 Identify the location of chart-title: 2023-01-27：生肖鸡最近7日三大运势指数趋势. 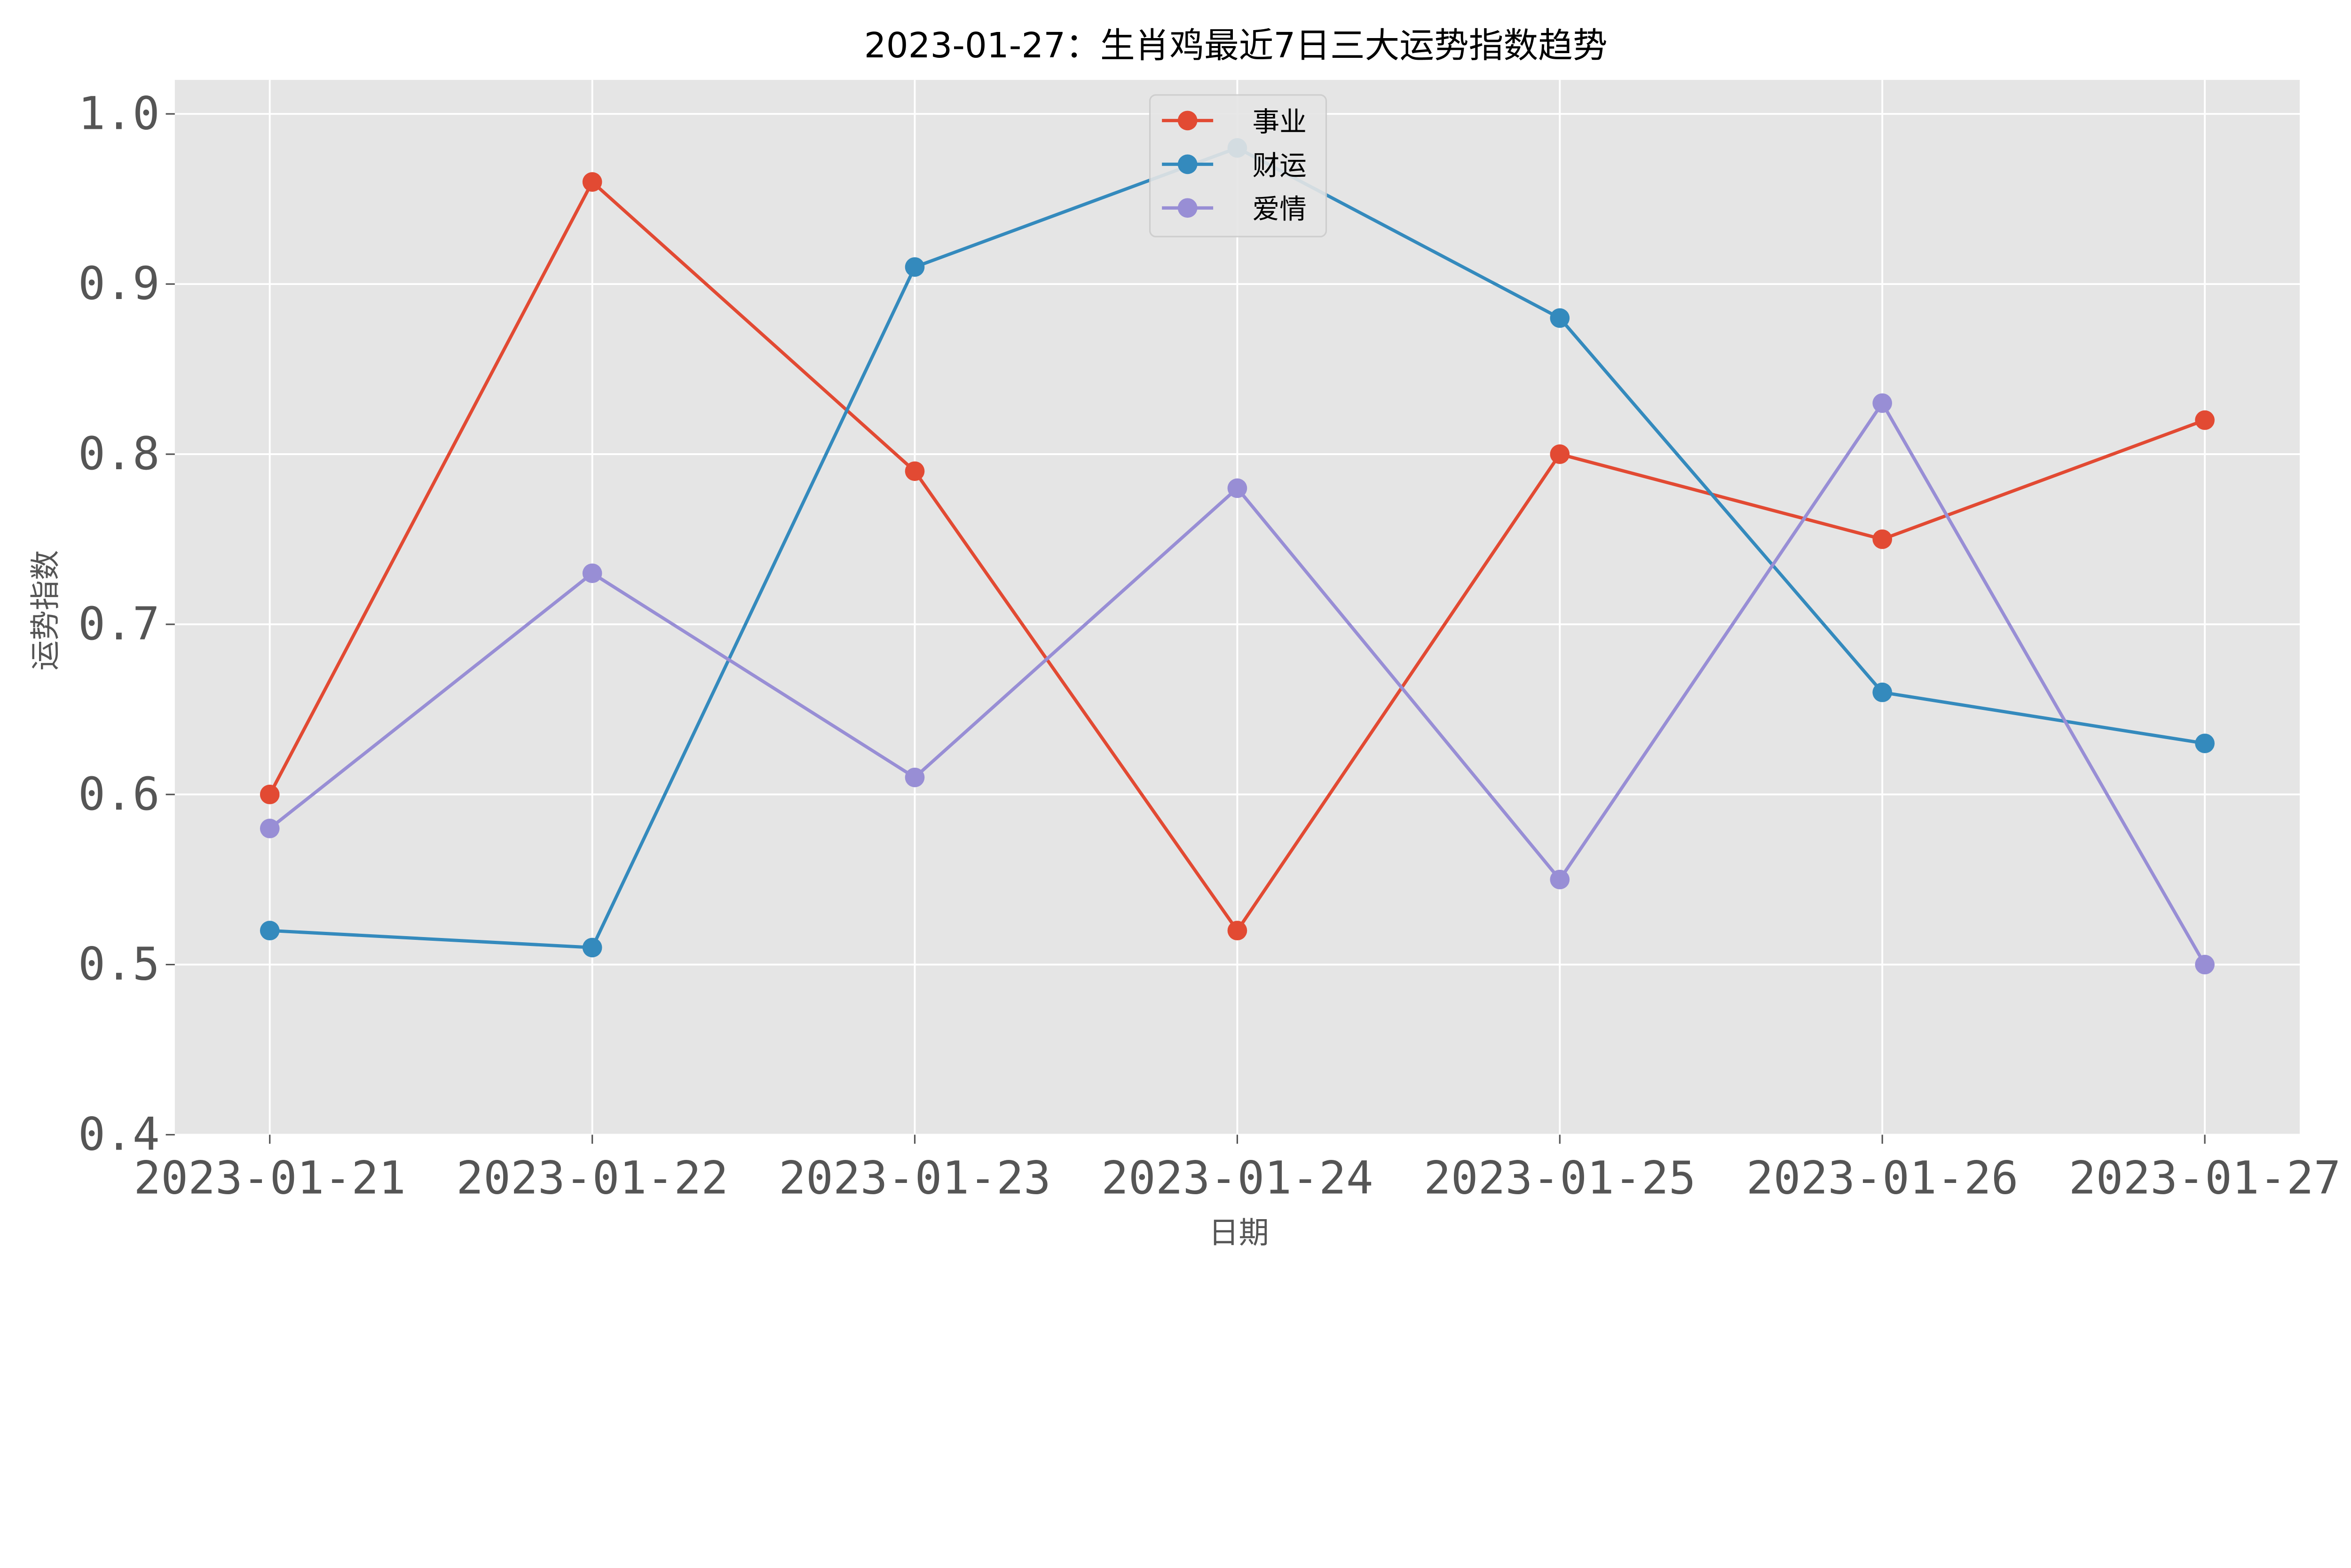
(1236, 46).